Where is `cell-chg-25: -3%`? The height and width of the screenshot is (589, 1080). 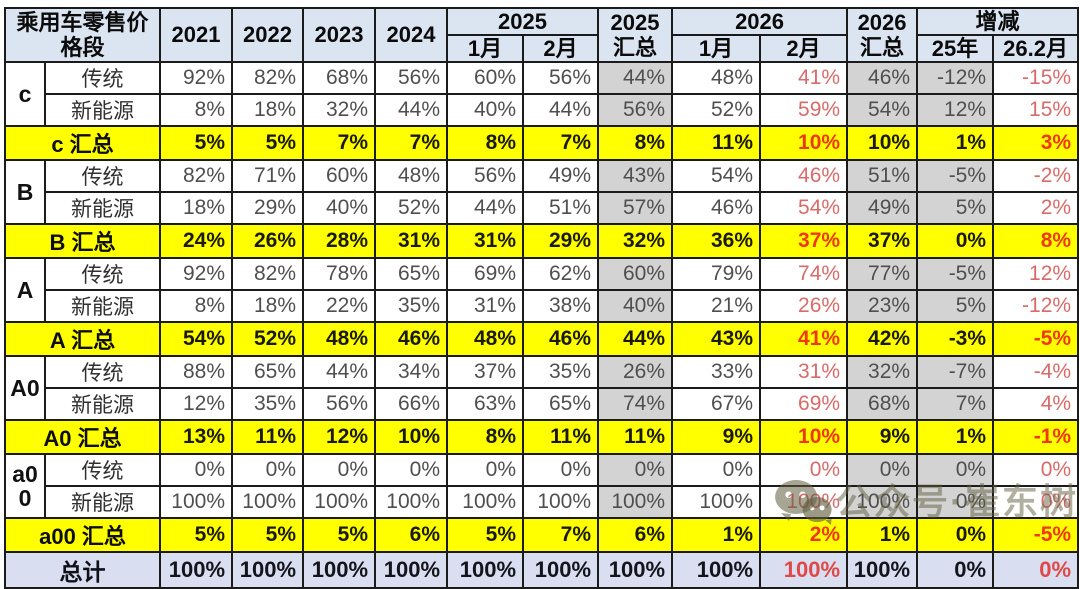
cell-chg-25: -3% is located at coordinates (955, 339).